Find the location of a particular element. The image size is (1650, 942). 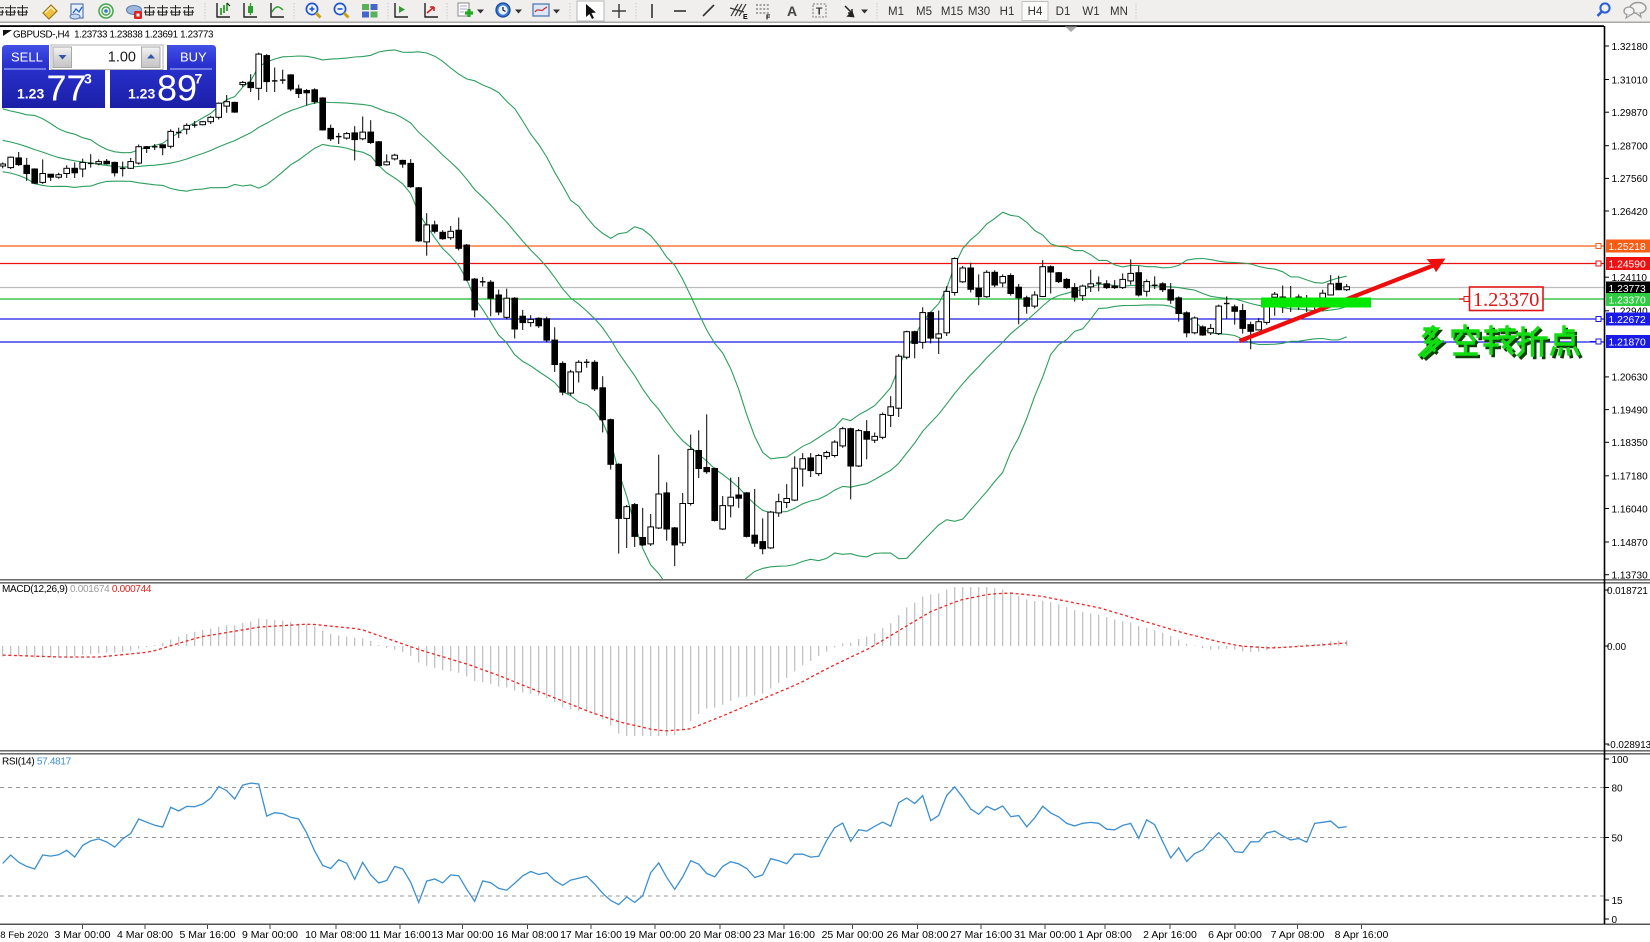

svg-text: T is located at coordinates (819, 12).